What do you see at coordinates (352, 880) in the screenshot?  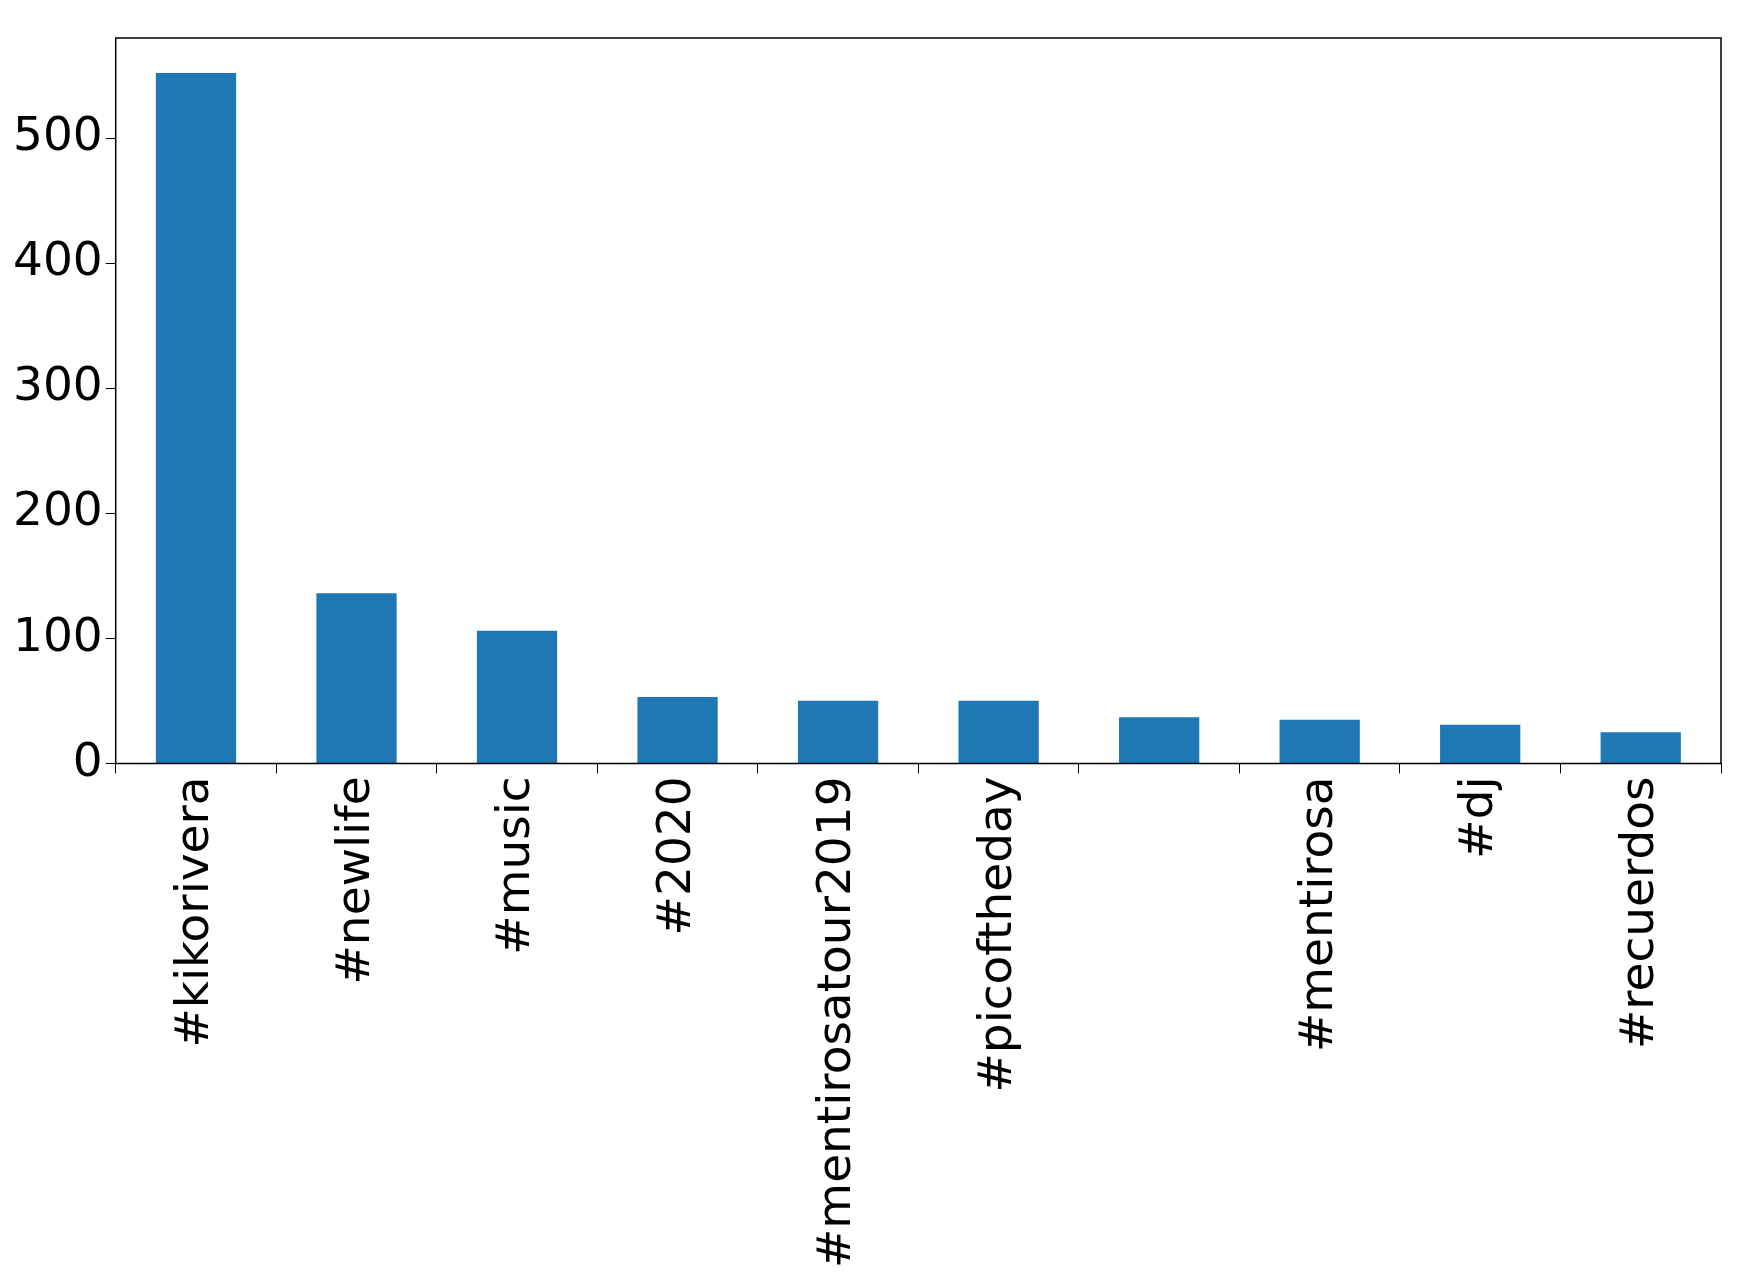 I see `x-tick-label: #newlife` at bounding box center [352, 880].